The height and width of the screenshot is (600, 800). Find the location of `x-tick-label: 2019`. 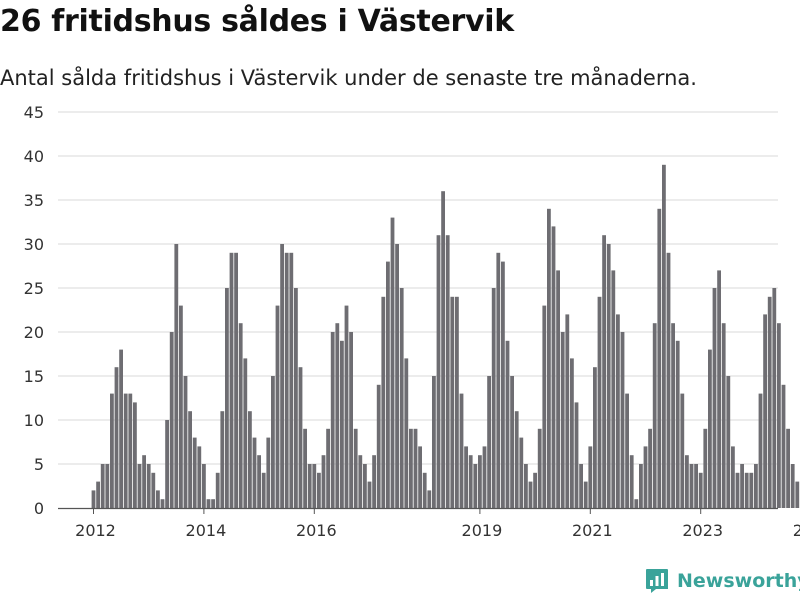

x-tick-label: 2019 is located at coordinates (482, 530).